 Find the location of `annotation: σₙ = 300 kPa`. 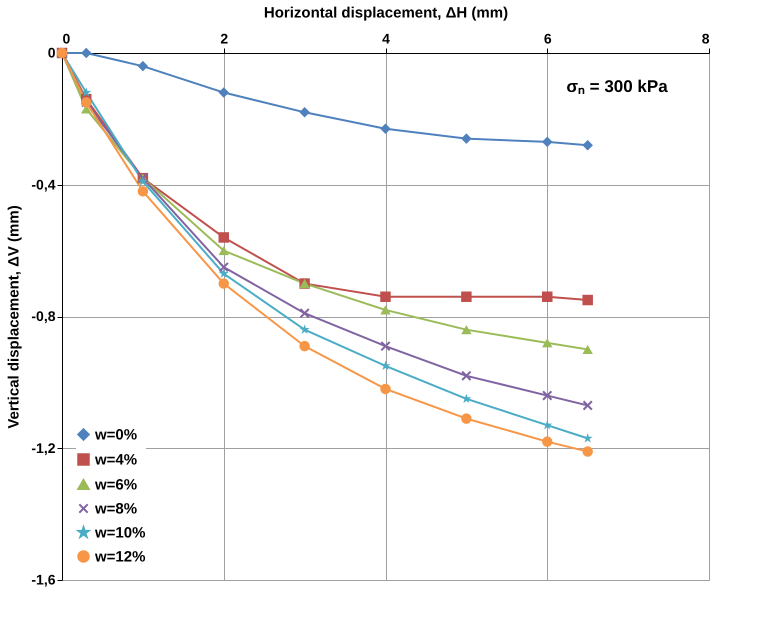

annotation: σₙ = 300 kPa is located at coordinates (617, 86).